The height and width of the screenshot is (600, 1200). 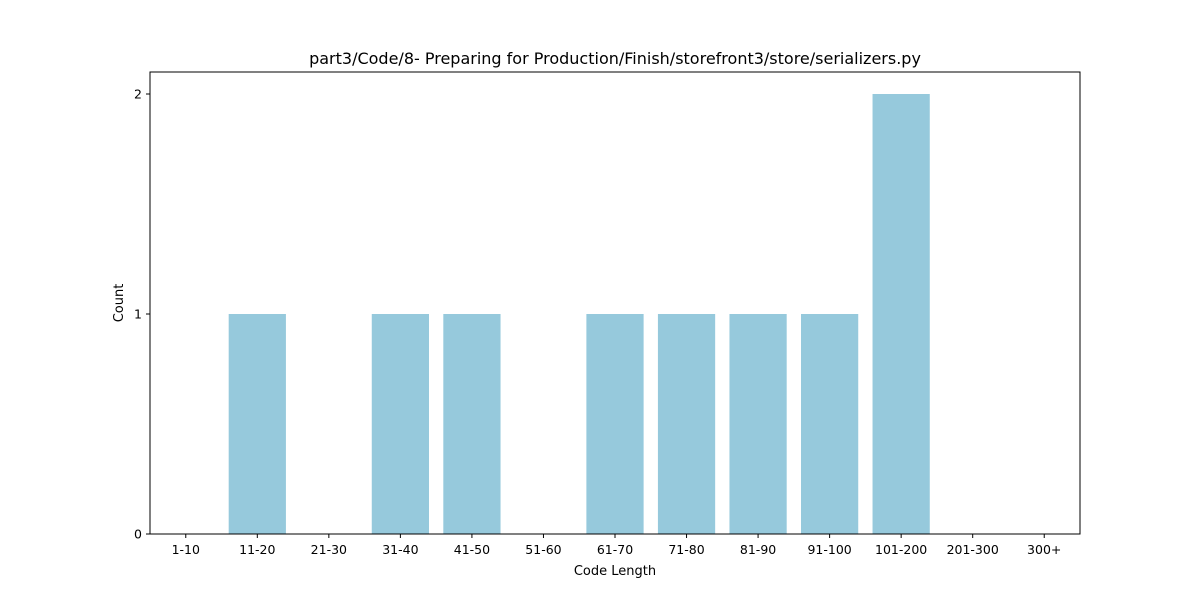 What do you see at coordinates (472, 549) in the screenshot?
I see `x-tick-label: 41-50` at bounding box center [472, 549].